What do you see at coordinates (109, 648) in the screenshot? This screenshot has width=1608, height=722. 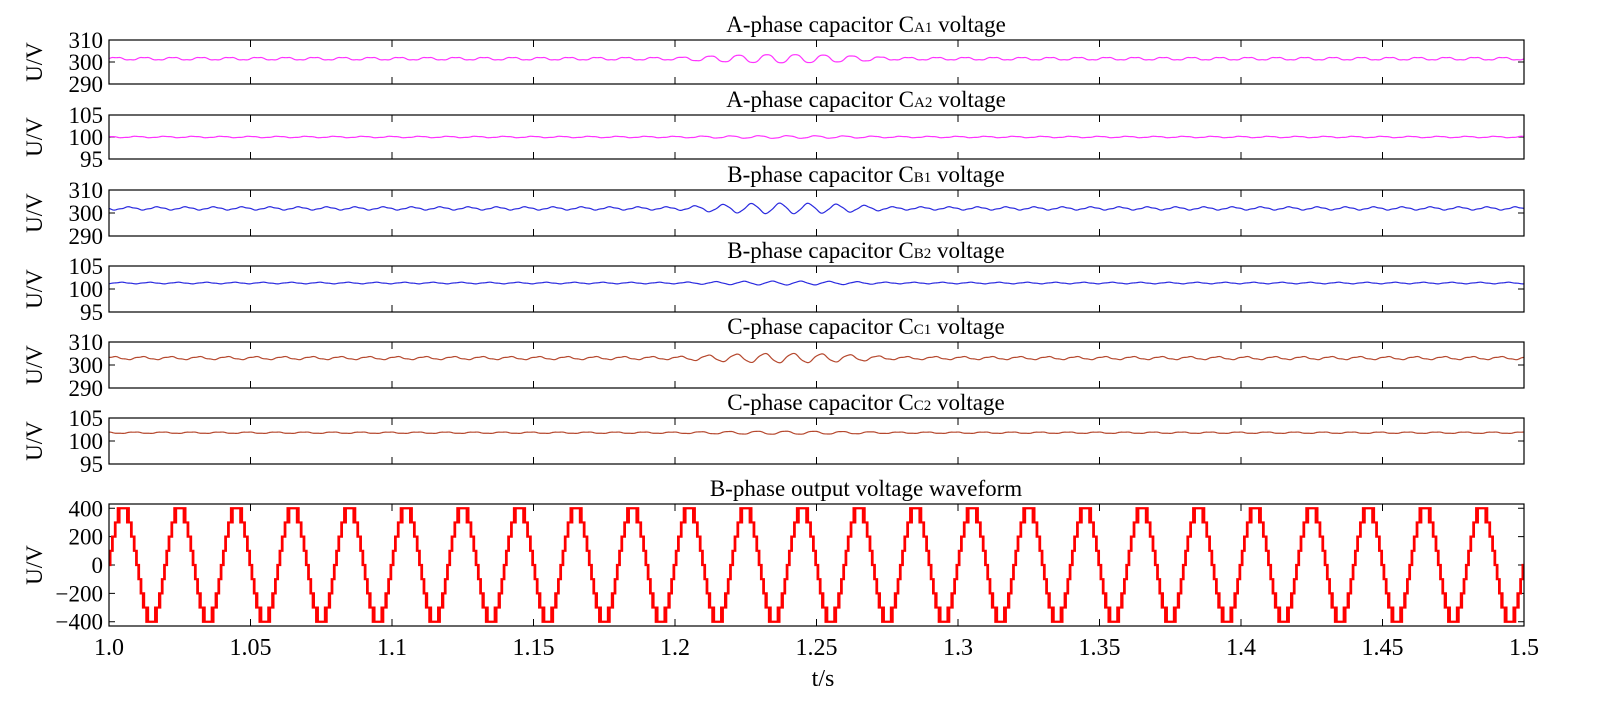 I see `x-tick-label: 1.0` at bounding box center [109, 648].